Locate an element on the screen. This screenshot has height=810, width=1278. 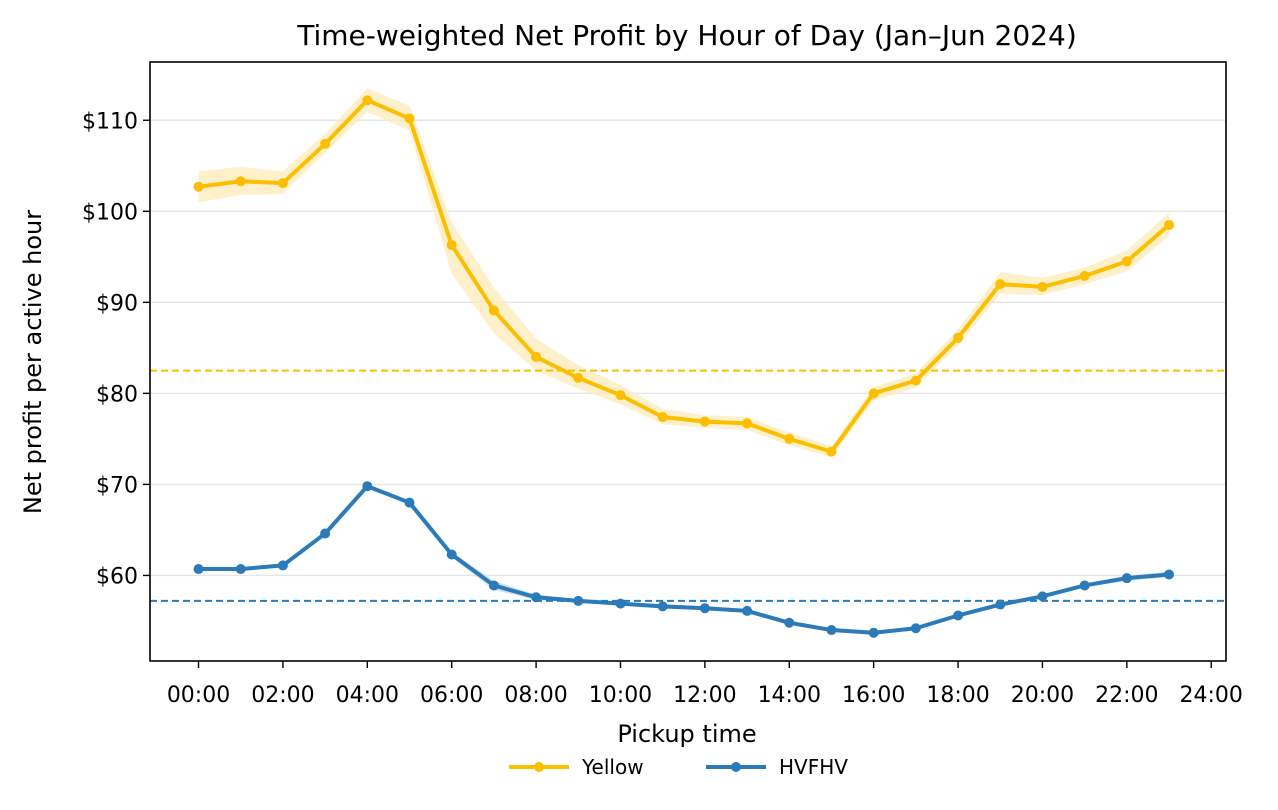
x-tick-label: 04:00 is located at coordinates (367, 695).